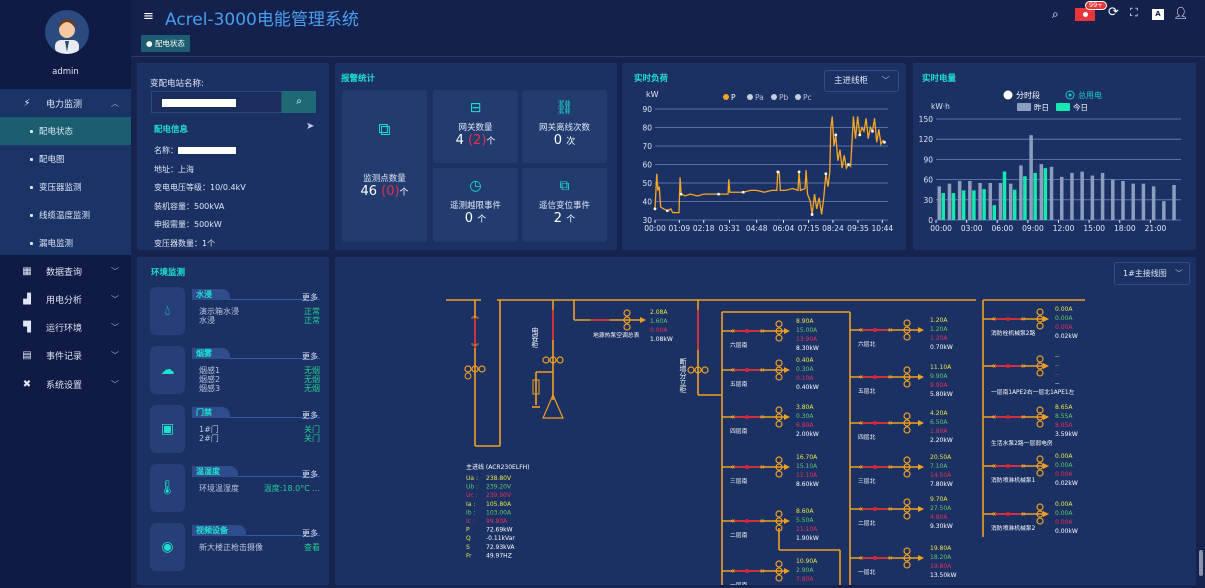  What do you see at coordinates (1201, 563) in the screenshot?
I see `scrollbar` at bounding box center [1201, 563].